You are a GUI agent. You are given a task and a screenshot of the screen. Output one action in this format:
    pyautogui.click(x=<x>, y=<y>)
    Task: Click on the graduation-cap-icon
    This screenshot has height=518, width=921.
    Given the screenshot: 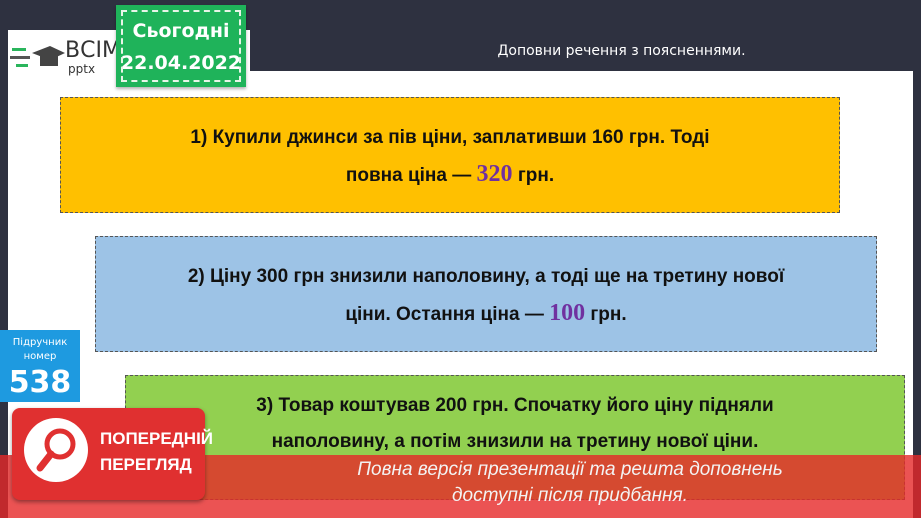 What is the action you would take?
    pyautogui.click(x=37, y=56)
    